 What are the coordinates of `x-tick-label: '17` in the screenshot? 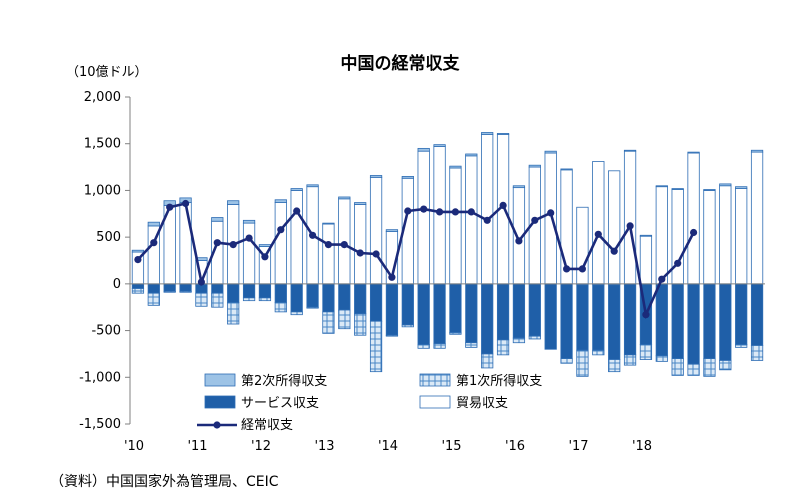 It's located at (578, 446).